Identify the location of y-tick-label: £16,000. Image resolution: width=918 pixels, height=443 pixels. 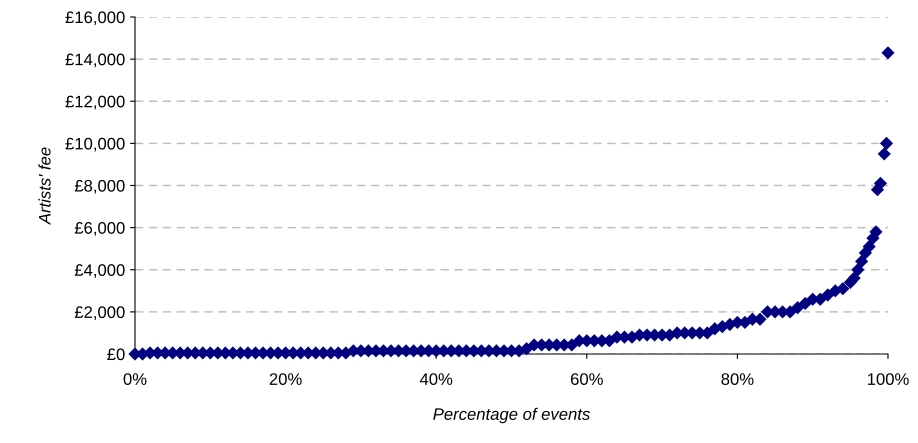
(95, 18).